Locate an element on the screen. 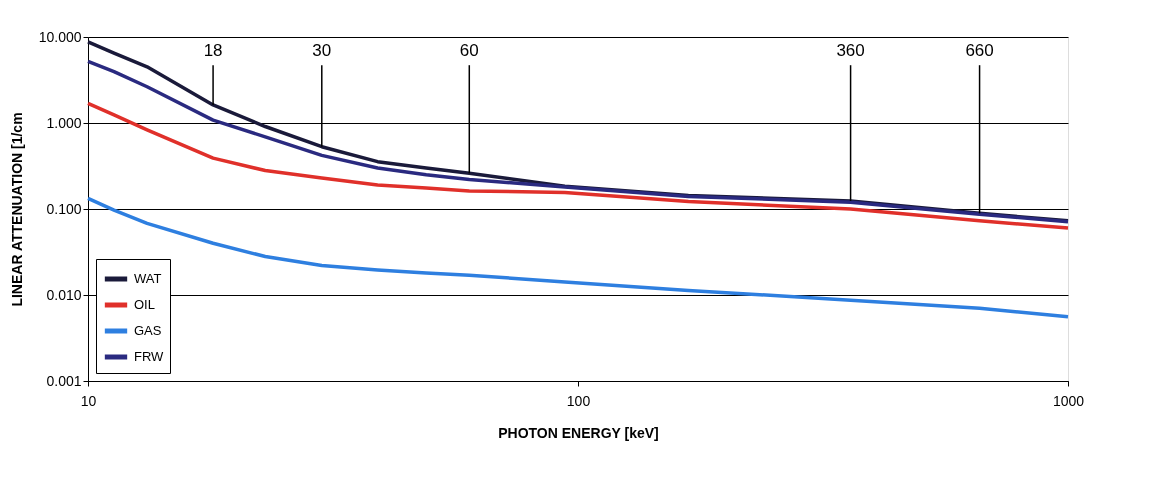  y-tick-label: 0.100 is located at coordinates (64, 208).